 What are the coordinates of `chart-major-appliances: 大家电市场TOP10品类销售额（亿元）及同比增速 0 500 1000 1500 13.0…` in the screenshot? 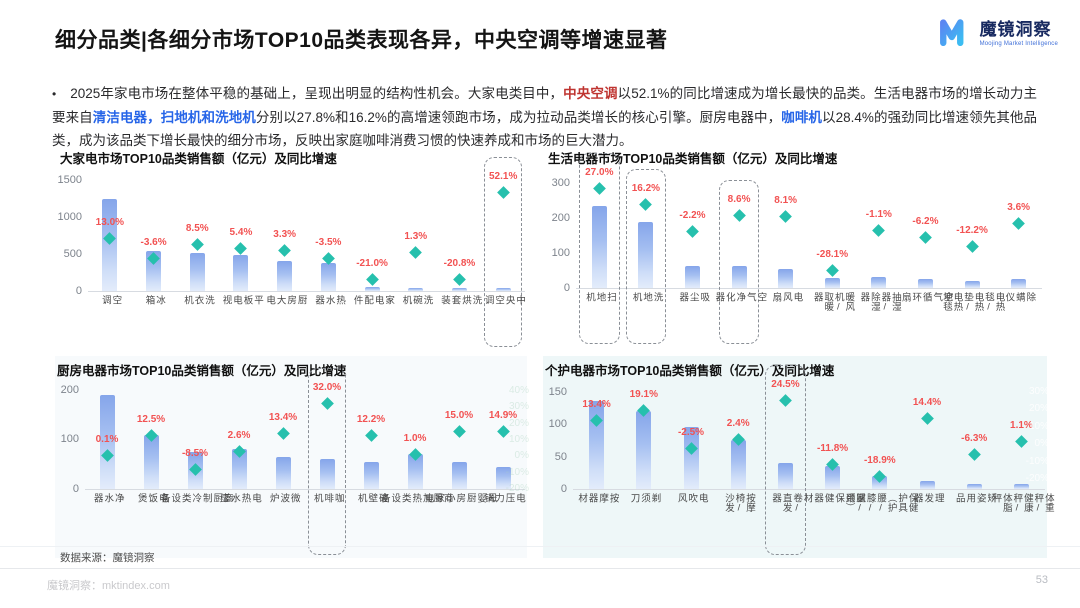 It's located at (291, 249).